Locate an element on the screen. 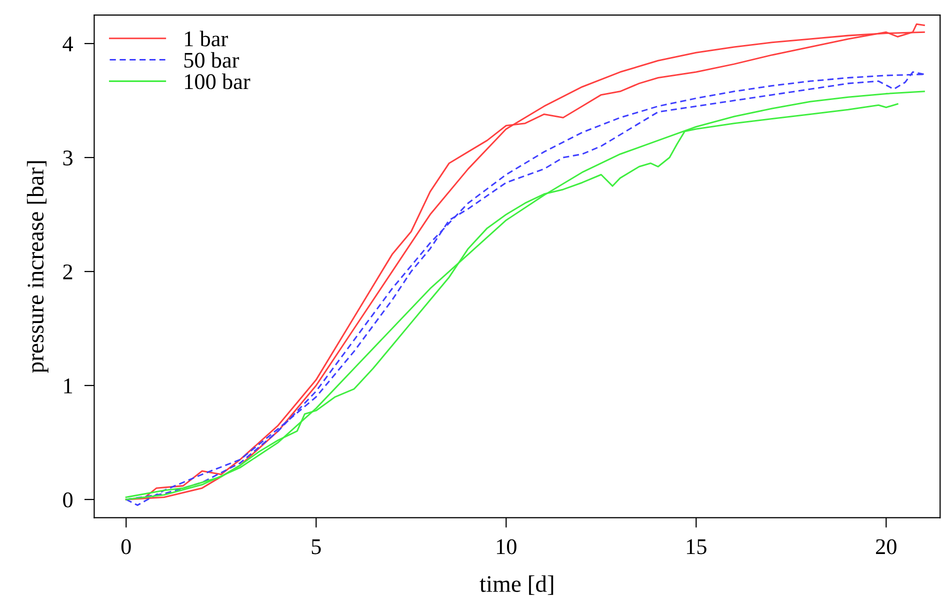 The width and height of the screenshot is (942, 602). y-tick-label: 2 is located at coordinates (67, 272).